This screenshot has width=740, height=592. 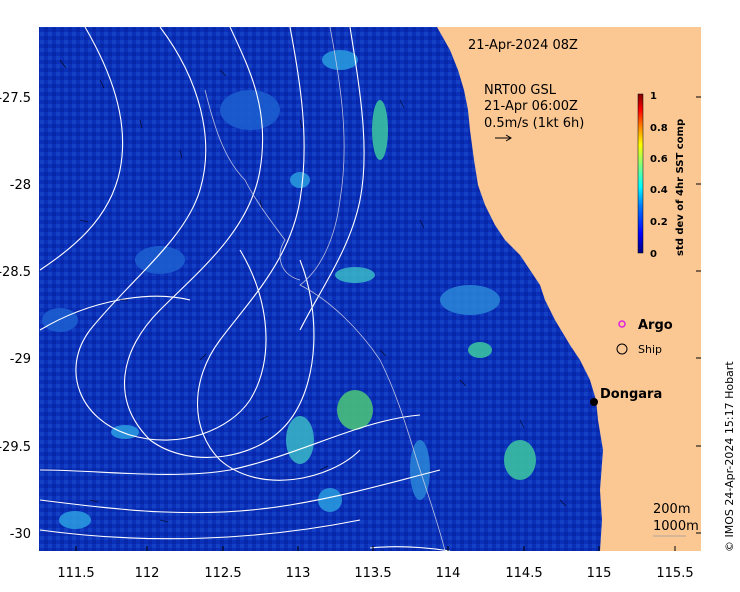 What do you see at coordinates (659, 159) in the screenshot?
I see `colorbar-tick-label: 0.6` at bounding box center [659, 159].